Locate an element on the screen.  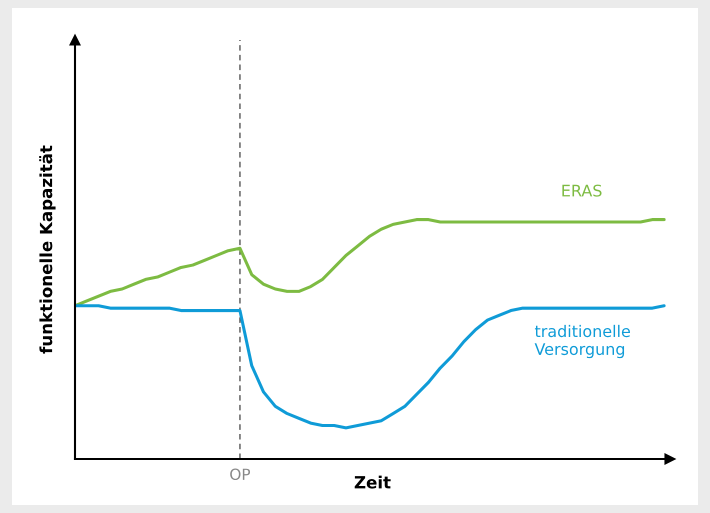
series-label: ERAS is located at coordinates (582, 190).